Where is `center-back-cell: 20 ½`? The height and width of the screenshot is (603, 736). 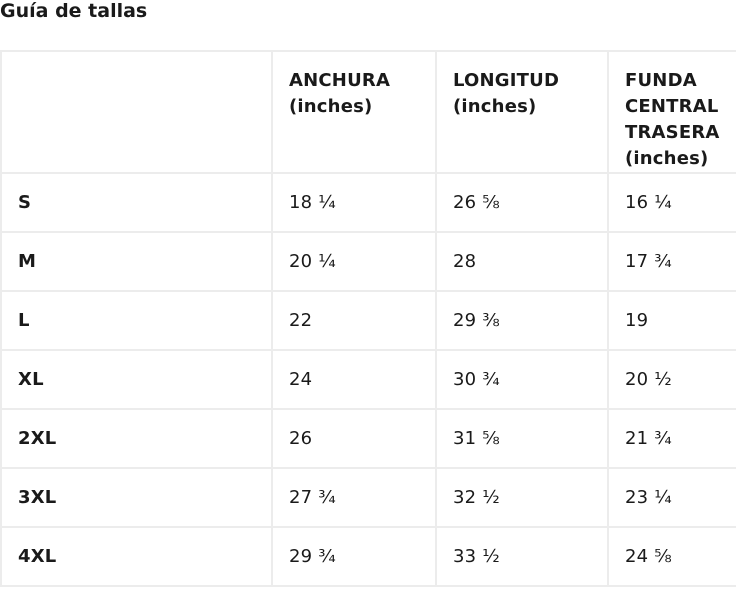 center-back-cell: 20 ½ is located at coordinates (671, 379).